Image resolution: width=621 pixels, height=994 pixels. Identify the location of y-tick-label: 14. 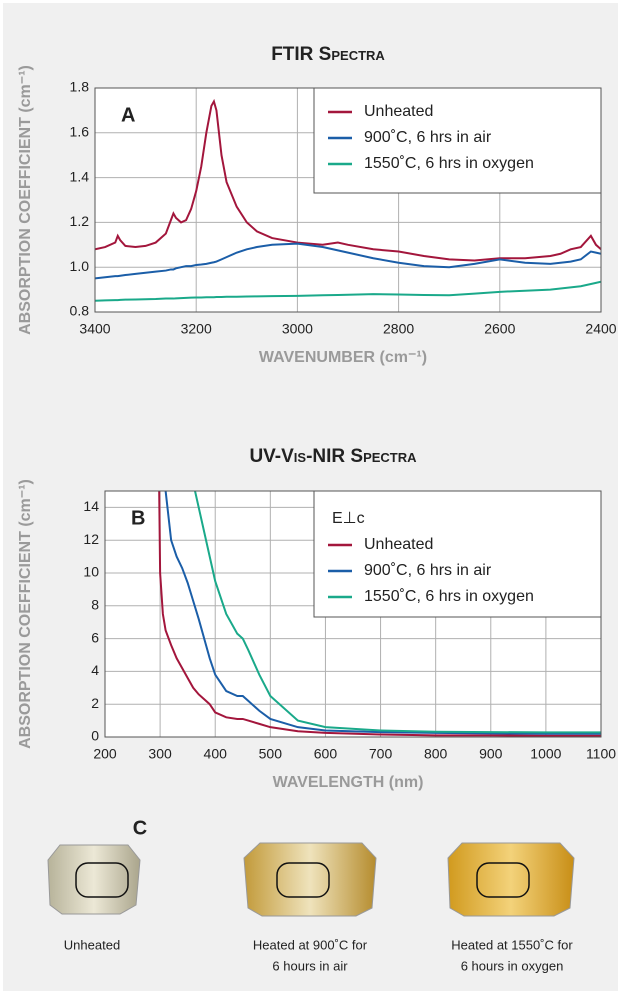
(91, 506).